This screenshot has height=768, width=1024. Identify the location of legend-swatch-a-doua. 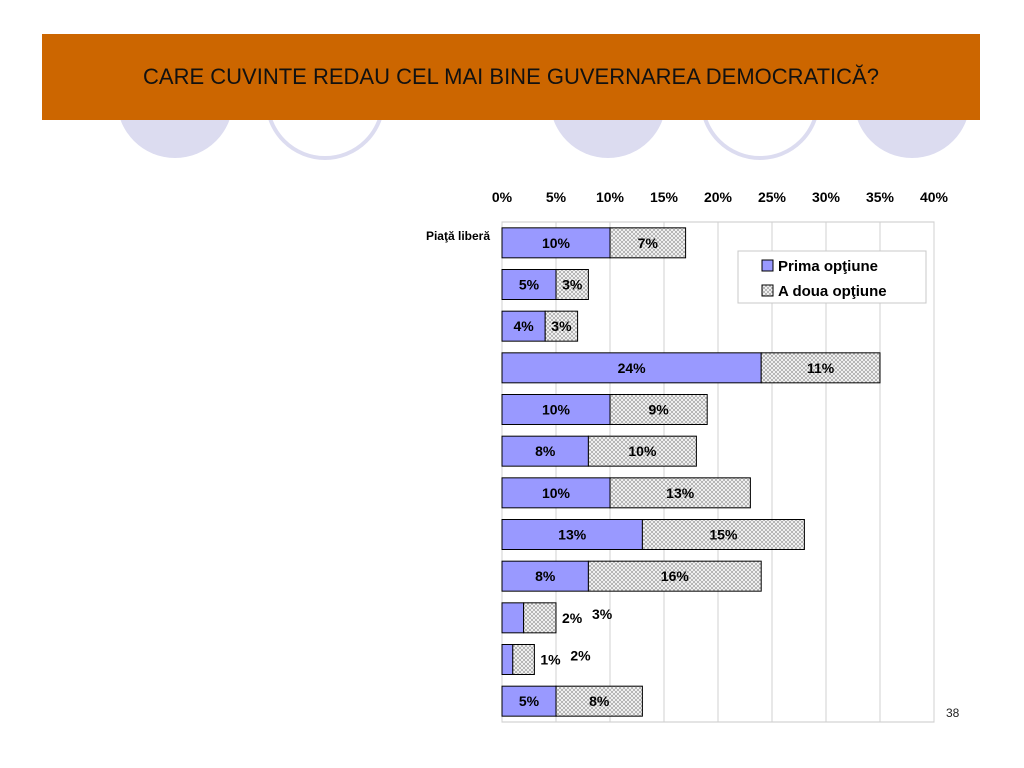
(767, 290).